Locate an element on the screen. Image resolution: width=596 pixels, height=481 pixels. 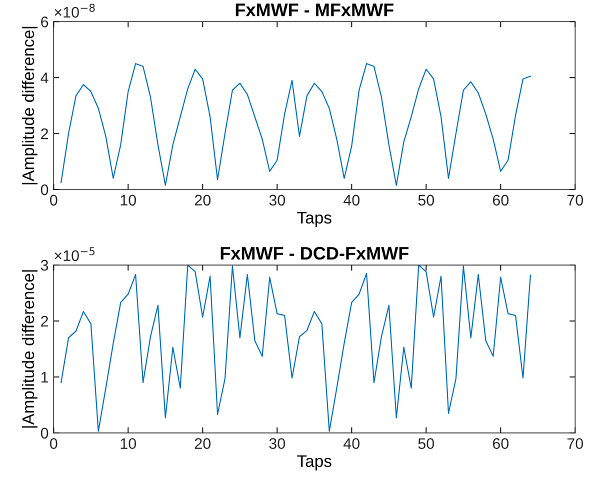
y-tick-label: 3 is located at coordinates (44, 265).